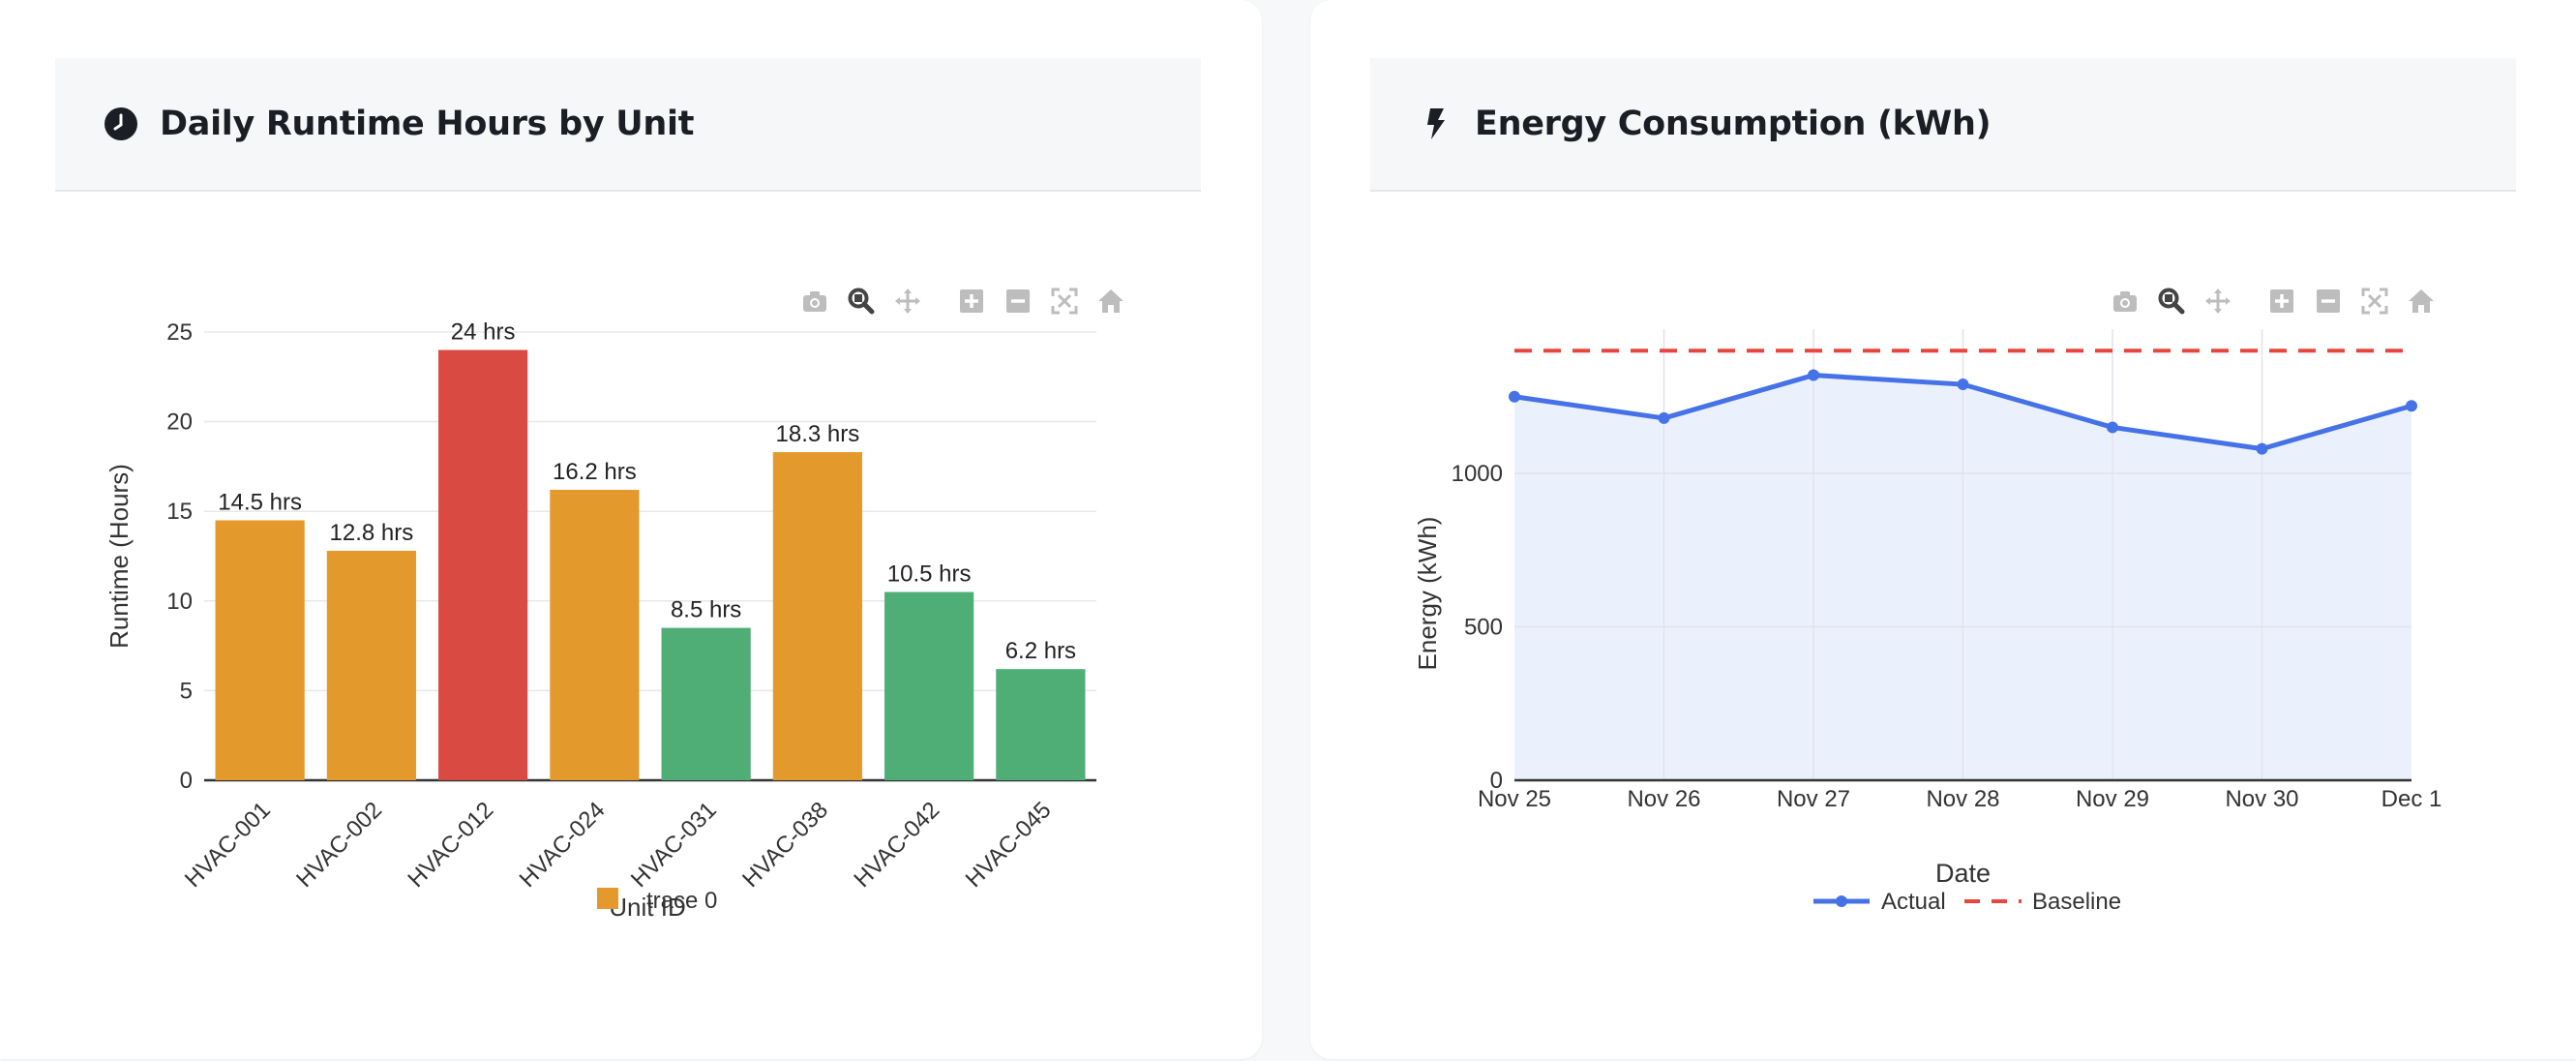 The image size is (2576, 1061). I want to click on y-tick-label: 25, so click(179, 332).